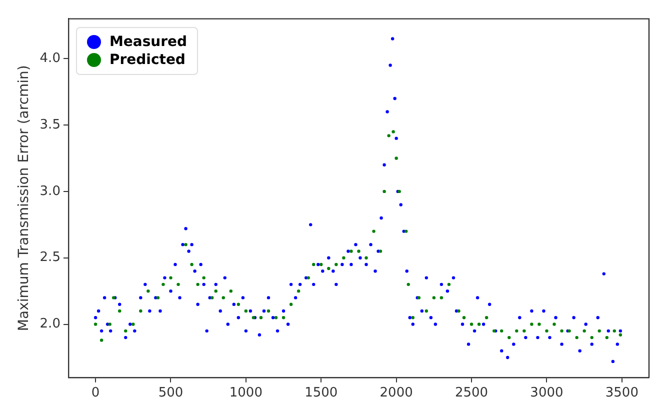  What do you see at coordinates (50, 124) in the screenshot?
I see `y-tick-label: 3.5` at bounding box center [50, 124].